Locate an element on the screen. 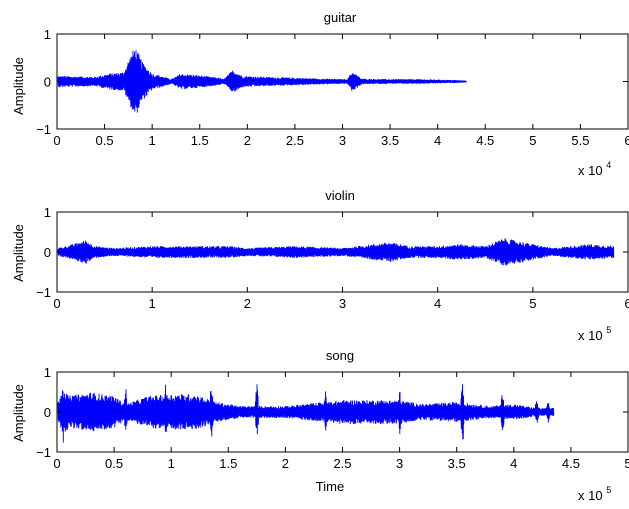 This screenshot has width=629, height=509. x-multiplier-label: x 10 4 is located at coordinates (594, 169).